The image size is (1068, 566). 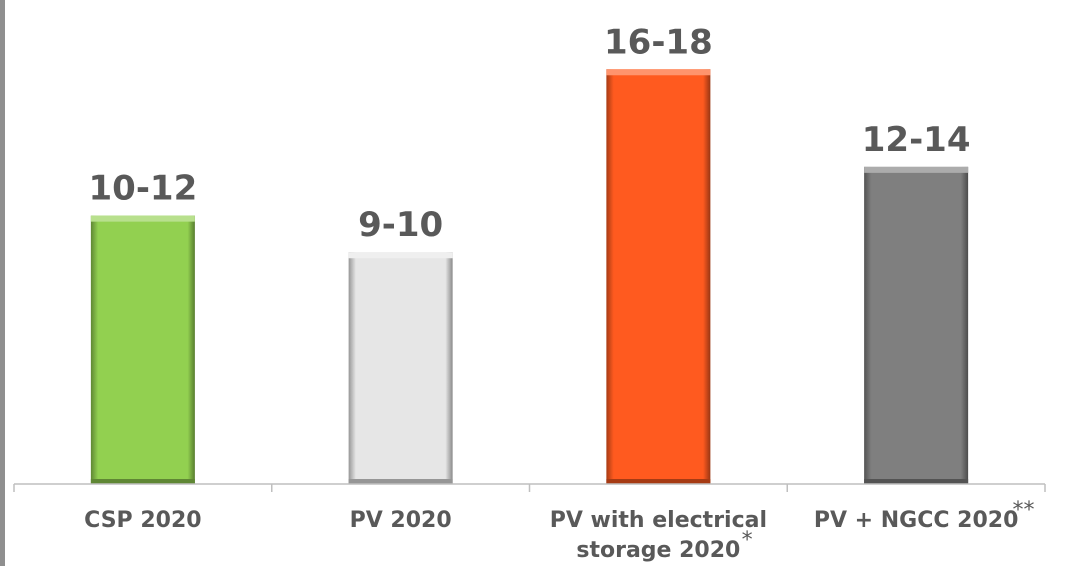 What do you see at coordinates (747, 540) in the screenshot?
I see `footnote-marker: *` at bounding box center [747, 540].